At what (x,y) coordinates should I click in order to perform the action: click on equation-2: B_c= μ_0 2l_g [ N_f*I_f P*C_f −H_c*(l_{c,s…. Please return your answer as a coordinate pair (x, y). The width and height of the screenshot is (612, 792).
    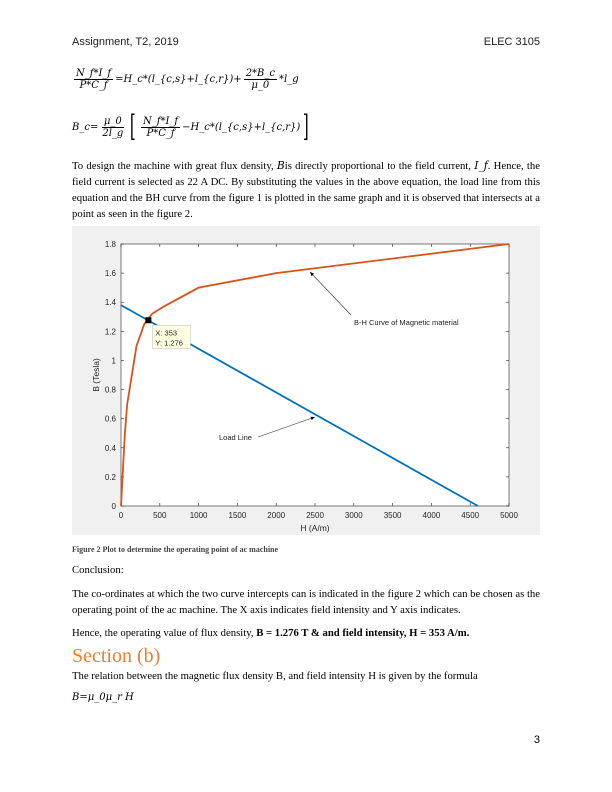
    Looking at the image, I should click on (192, 127).